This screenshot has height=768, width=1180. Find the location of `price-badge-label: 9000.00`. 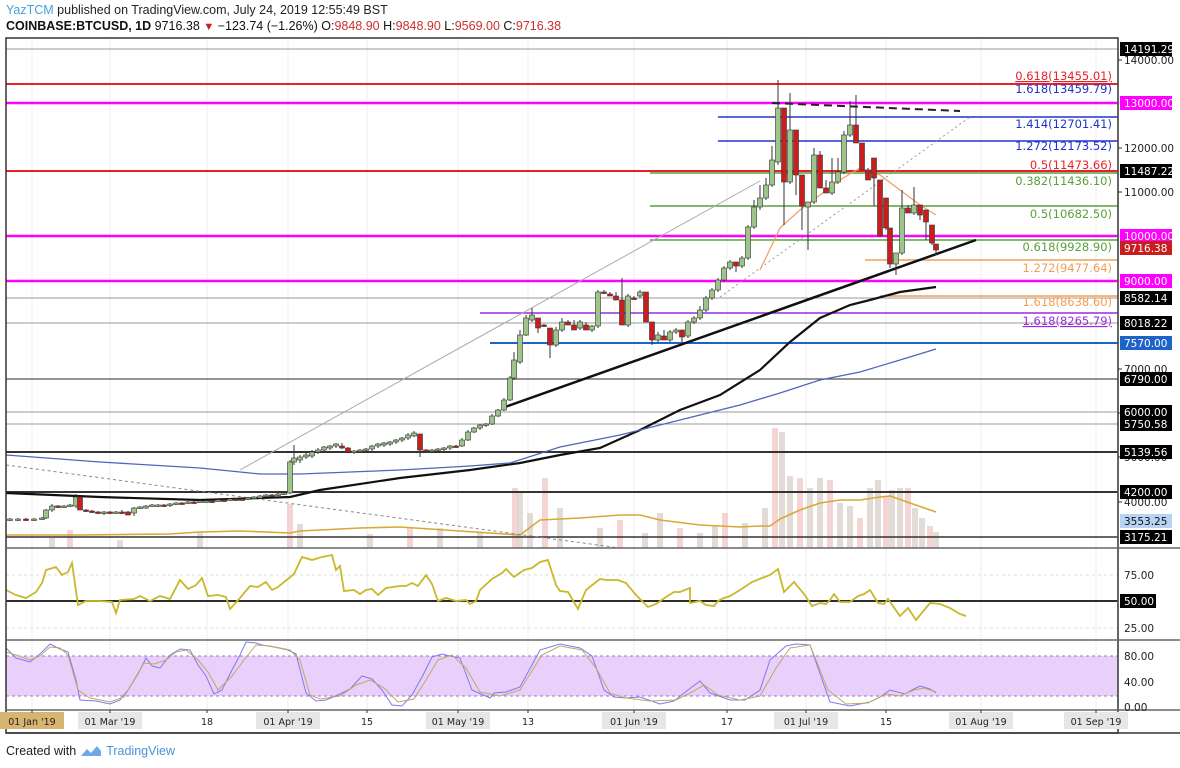

price-badge-label: 9000.00 is located at coordinates (1145, 282).